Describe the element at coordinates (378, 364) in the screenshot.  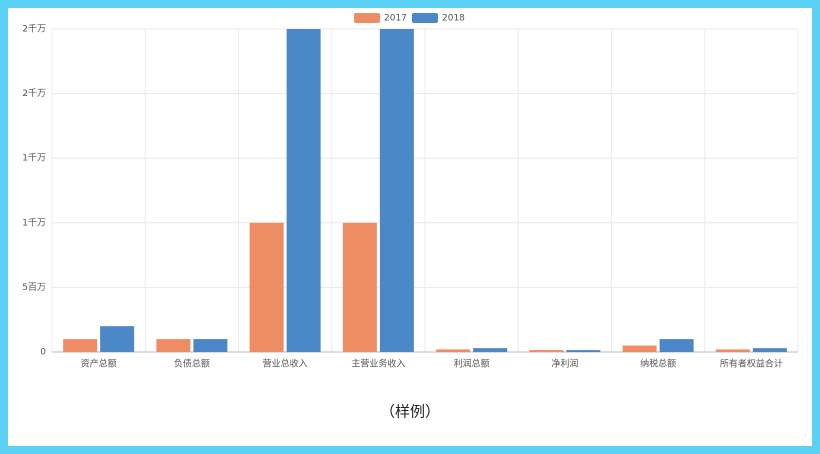
I see `x-tick-label: 主营业务收入` at that location.